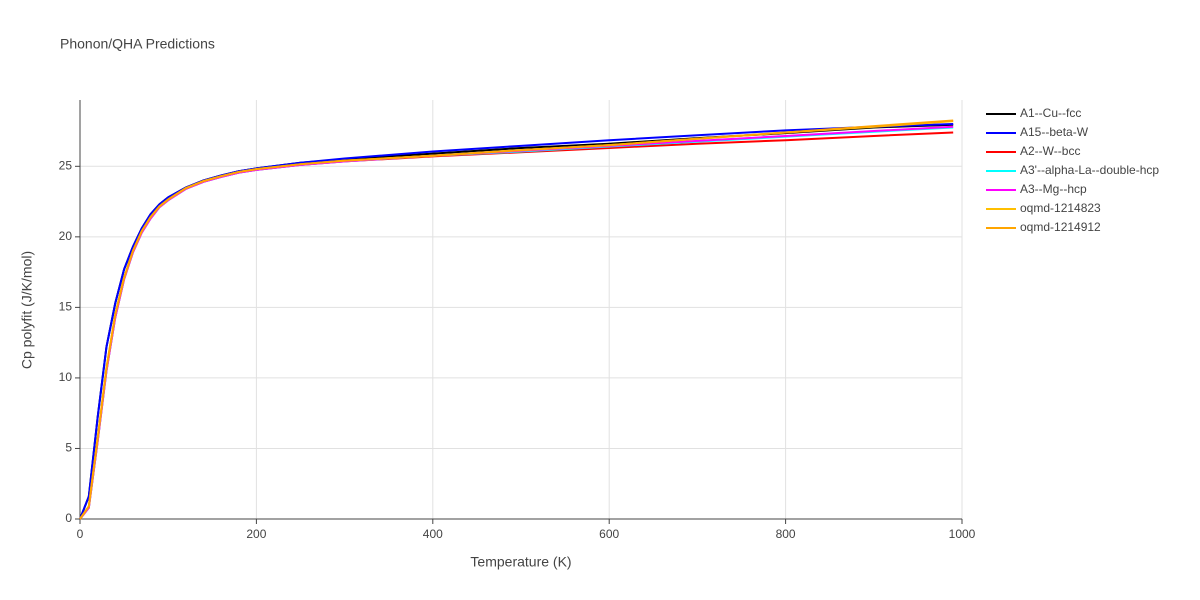  What do you see at coordinates (66, 377) in the screenshot?
I see `y-tick-label: 10` at bounding box center [66, 377].